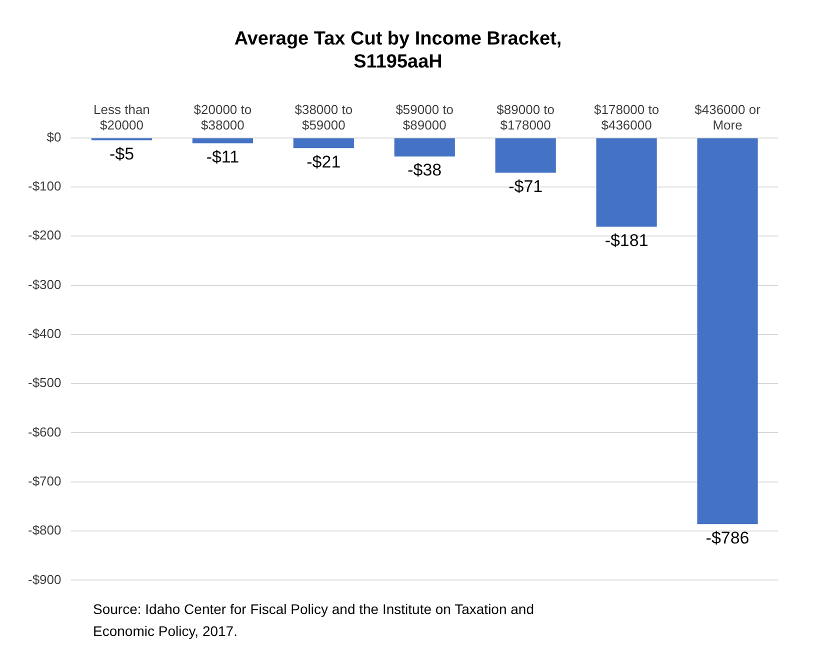 The height and width of the screenshot is (655, 822). I want to click on chart-title: Average Tax Cut by Income Bracket, S1195aaH, so click(398, 50).